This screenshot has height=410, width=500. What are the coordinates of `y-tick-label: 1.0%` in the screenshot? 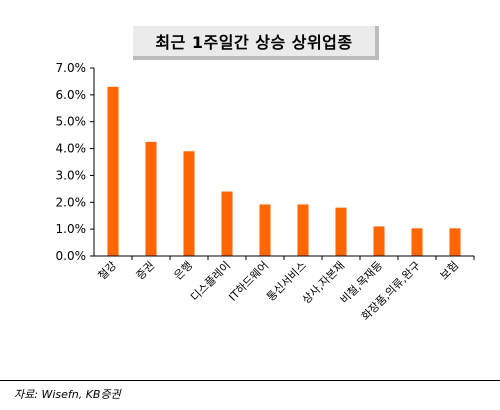 It's located at (71, 229).